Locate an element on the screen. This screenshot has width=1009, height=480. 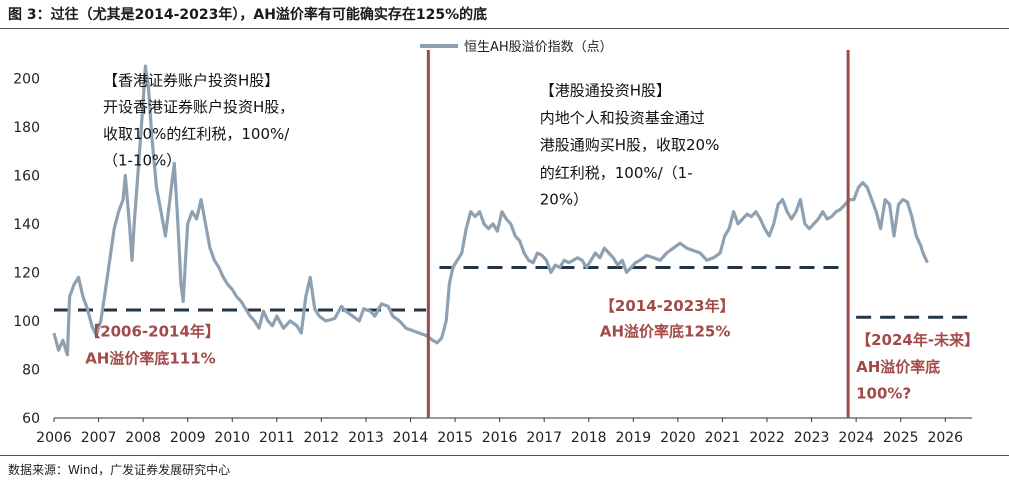
y-tick-label: 140 is located at coordinates (26, 225).